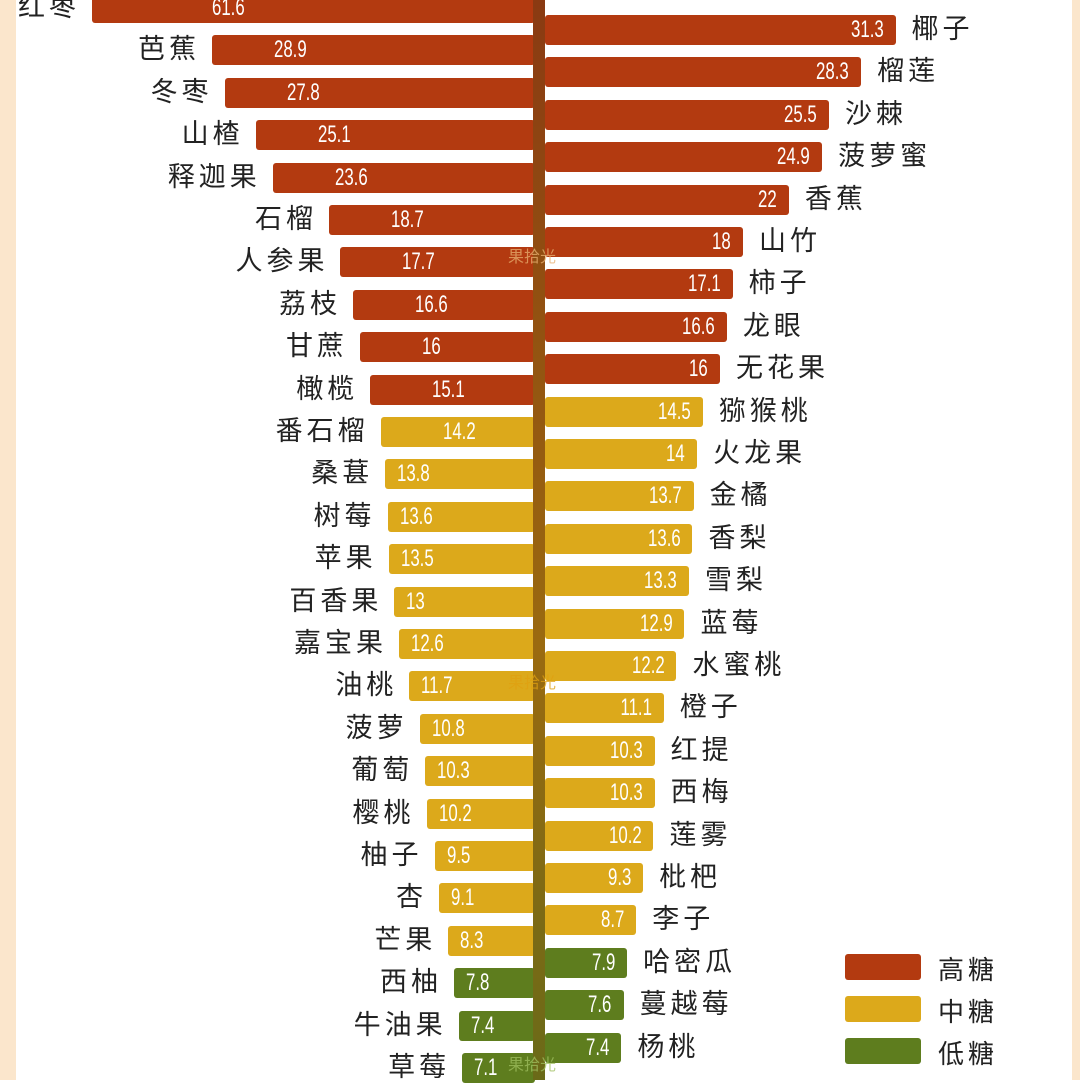  What do you see at coordinates (447, 347) in the screenshot?
I see `bar-left: 16` at bounding box center [447, 347].